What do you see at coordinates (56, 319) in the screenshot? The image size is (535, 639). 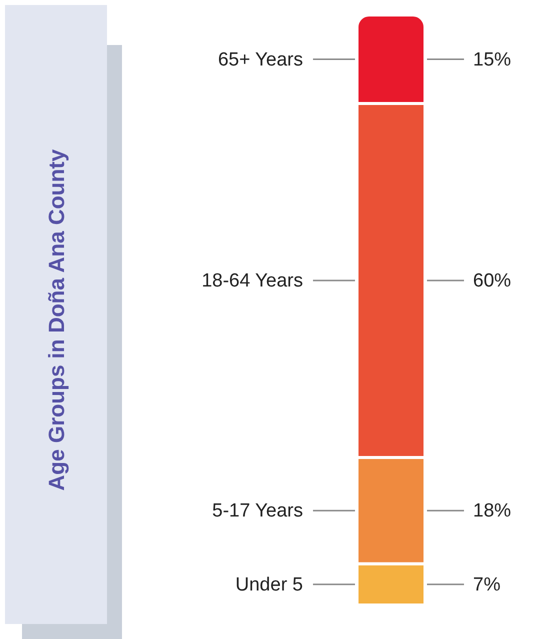 I see `text: Age Groups in Doña Ana County` at bounding box center [56, 319].